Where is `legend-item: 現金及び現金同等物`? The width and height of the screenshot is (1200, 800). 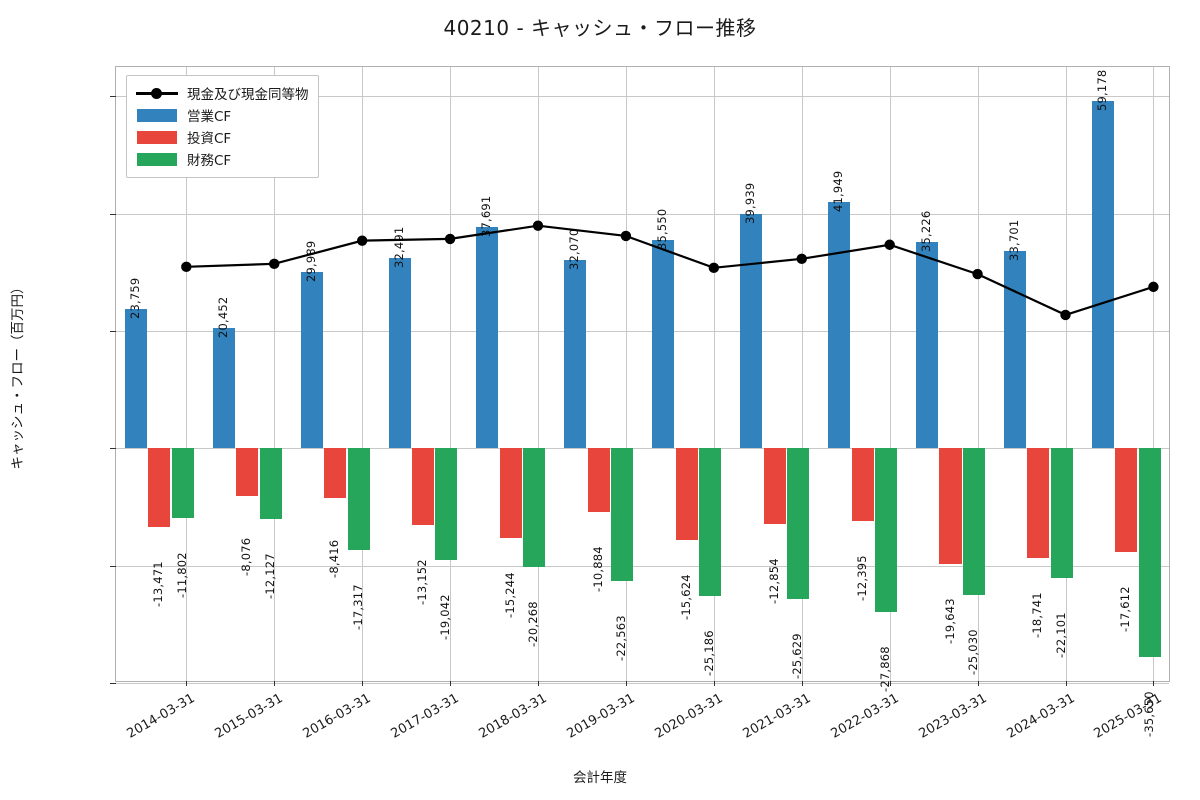 legend-item: 現金及び現金同等物 is located at coordinates (222, 93).